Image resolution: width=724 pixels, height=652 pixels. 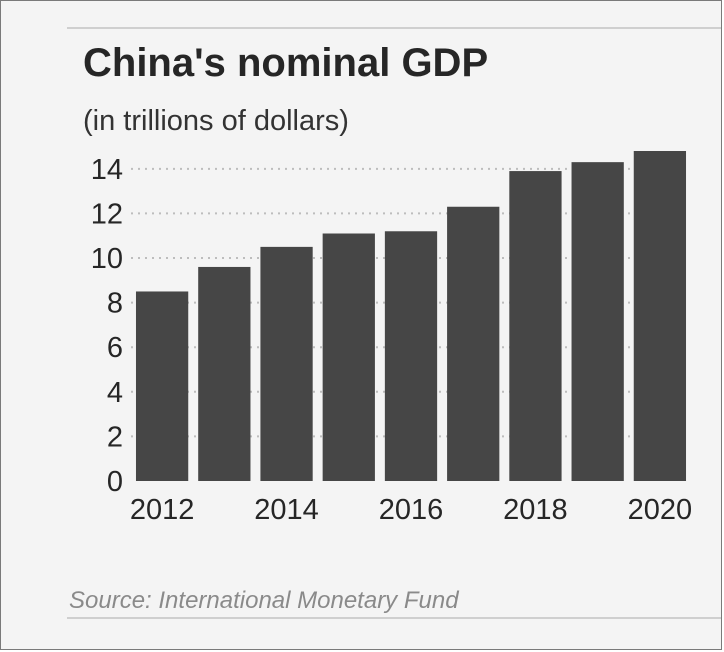 What do you see at coordinates (162, 510) in the screenshot?
I see `x-tick-label: 2012` at bounding box center [162, 510].